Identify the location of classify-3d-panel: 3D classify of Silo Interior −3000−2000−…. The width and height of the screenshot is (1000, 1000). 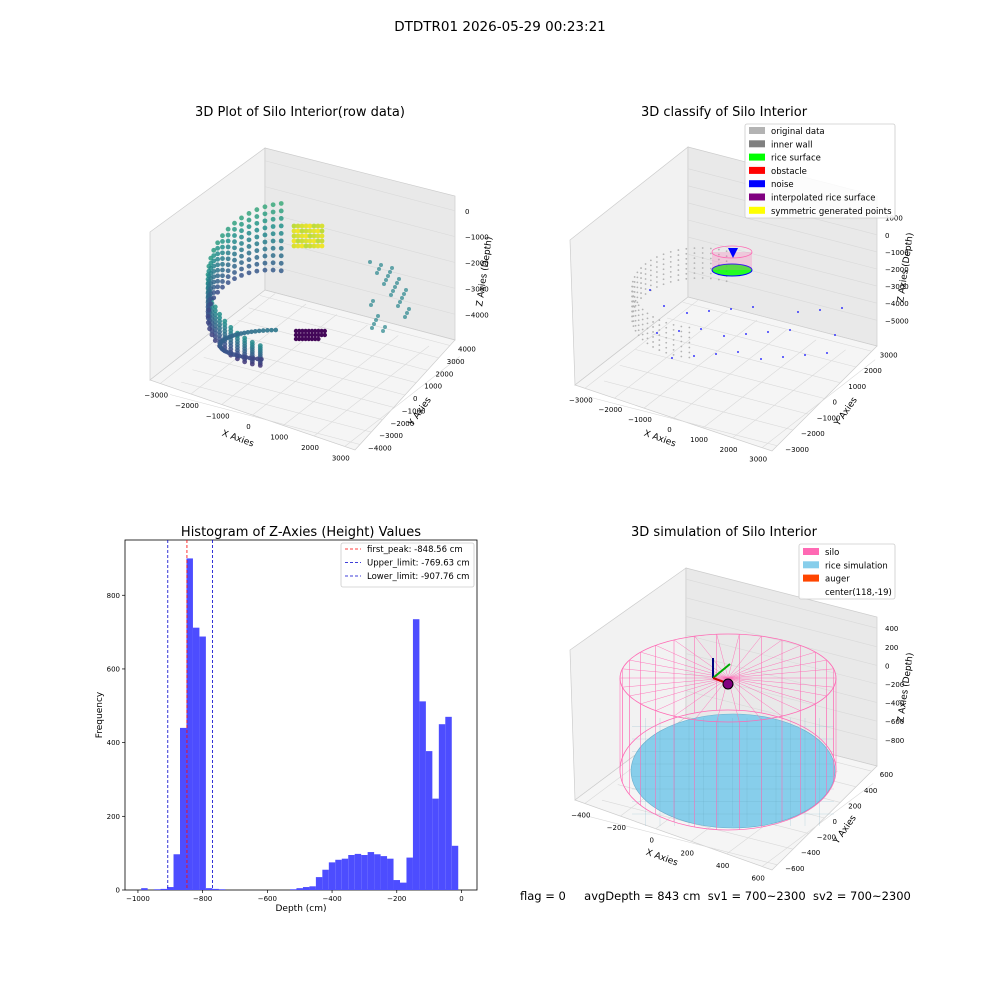
(742, 284).